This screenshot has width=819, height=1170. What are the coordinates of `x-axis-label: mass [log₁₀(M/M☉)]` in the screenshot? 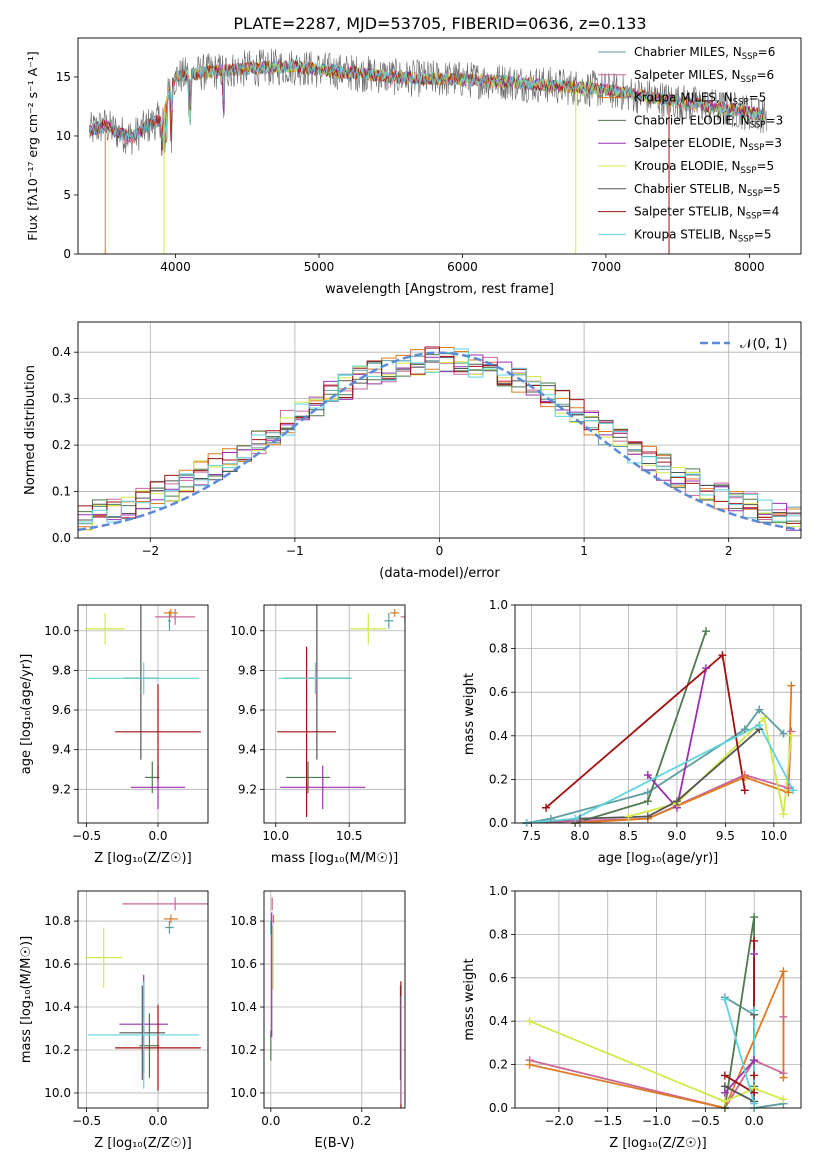 It's located at (334, 858).